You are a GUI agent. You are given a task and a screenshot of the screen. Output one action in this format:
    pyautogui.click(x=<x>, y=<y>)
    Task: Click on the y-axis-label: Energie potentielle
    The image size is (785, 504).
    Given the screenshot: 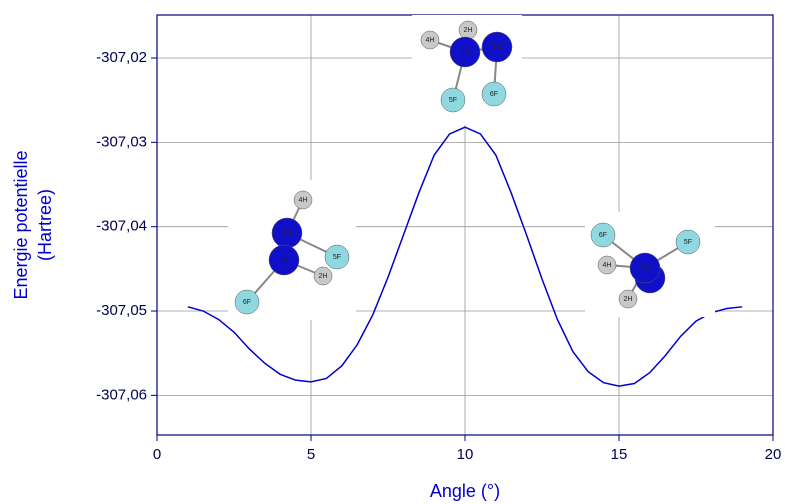 What is the action you would take?
    pyautogui.click(x=21, y=224)
    